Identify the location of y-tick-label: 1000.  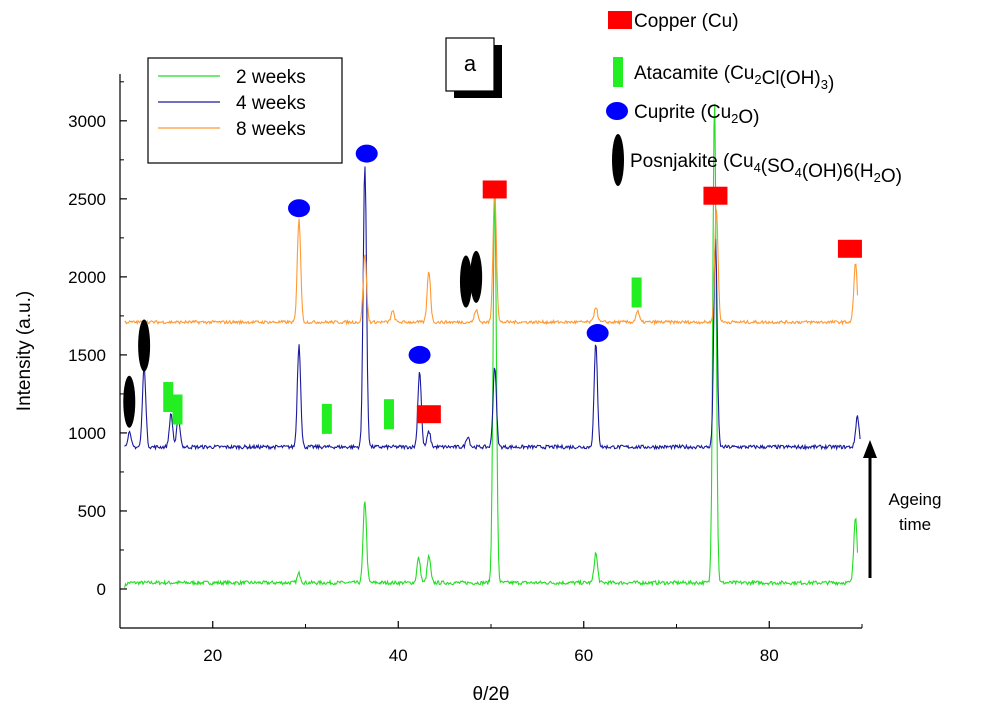
(87, 433).